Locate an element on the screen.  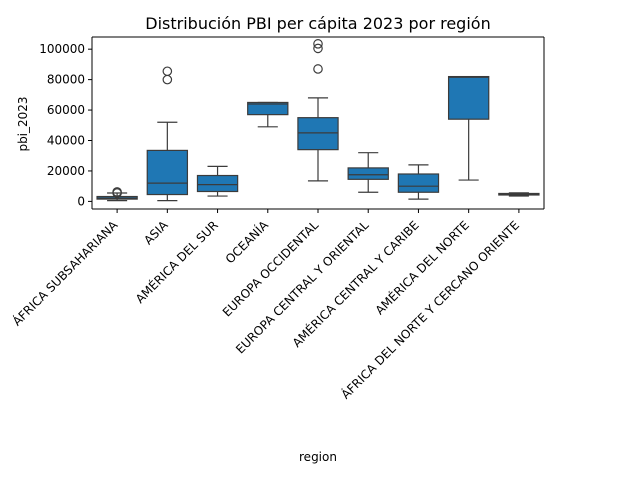
x-tick-label-4: OCEANÍA is located at coordinates (247, 242).